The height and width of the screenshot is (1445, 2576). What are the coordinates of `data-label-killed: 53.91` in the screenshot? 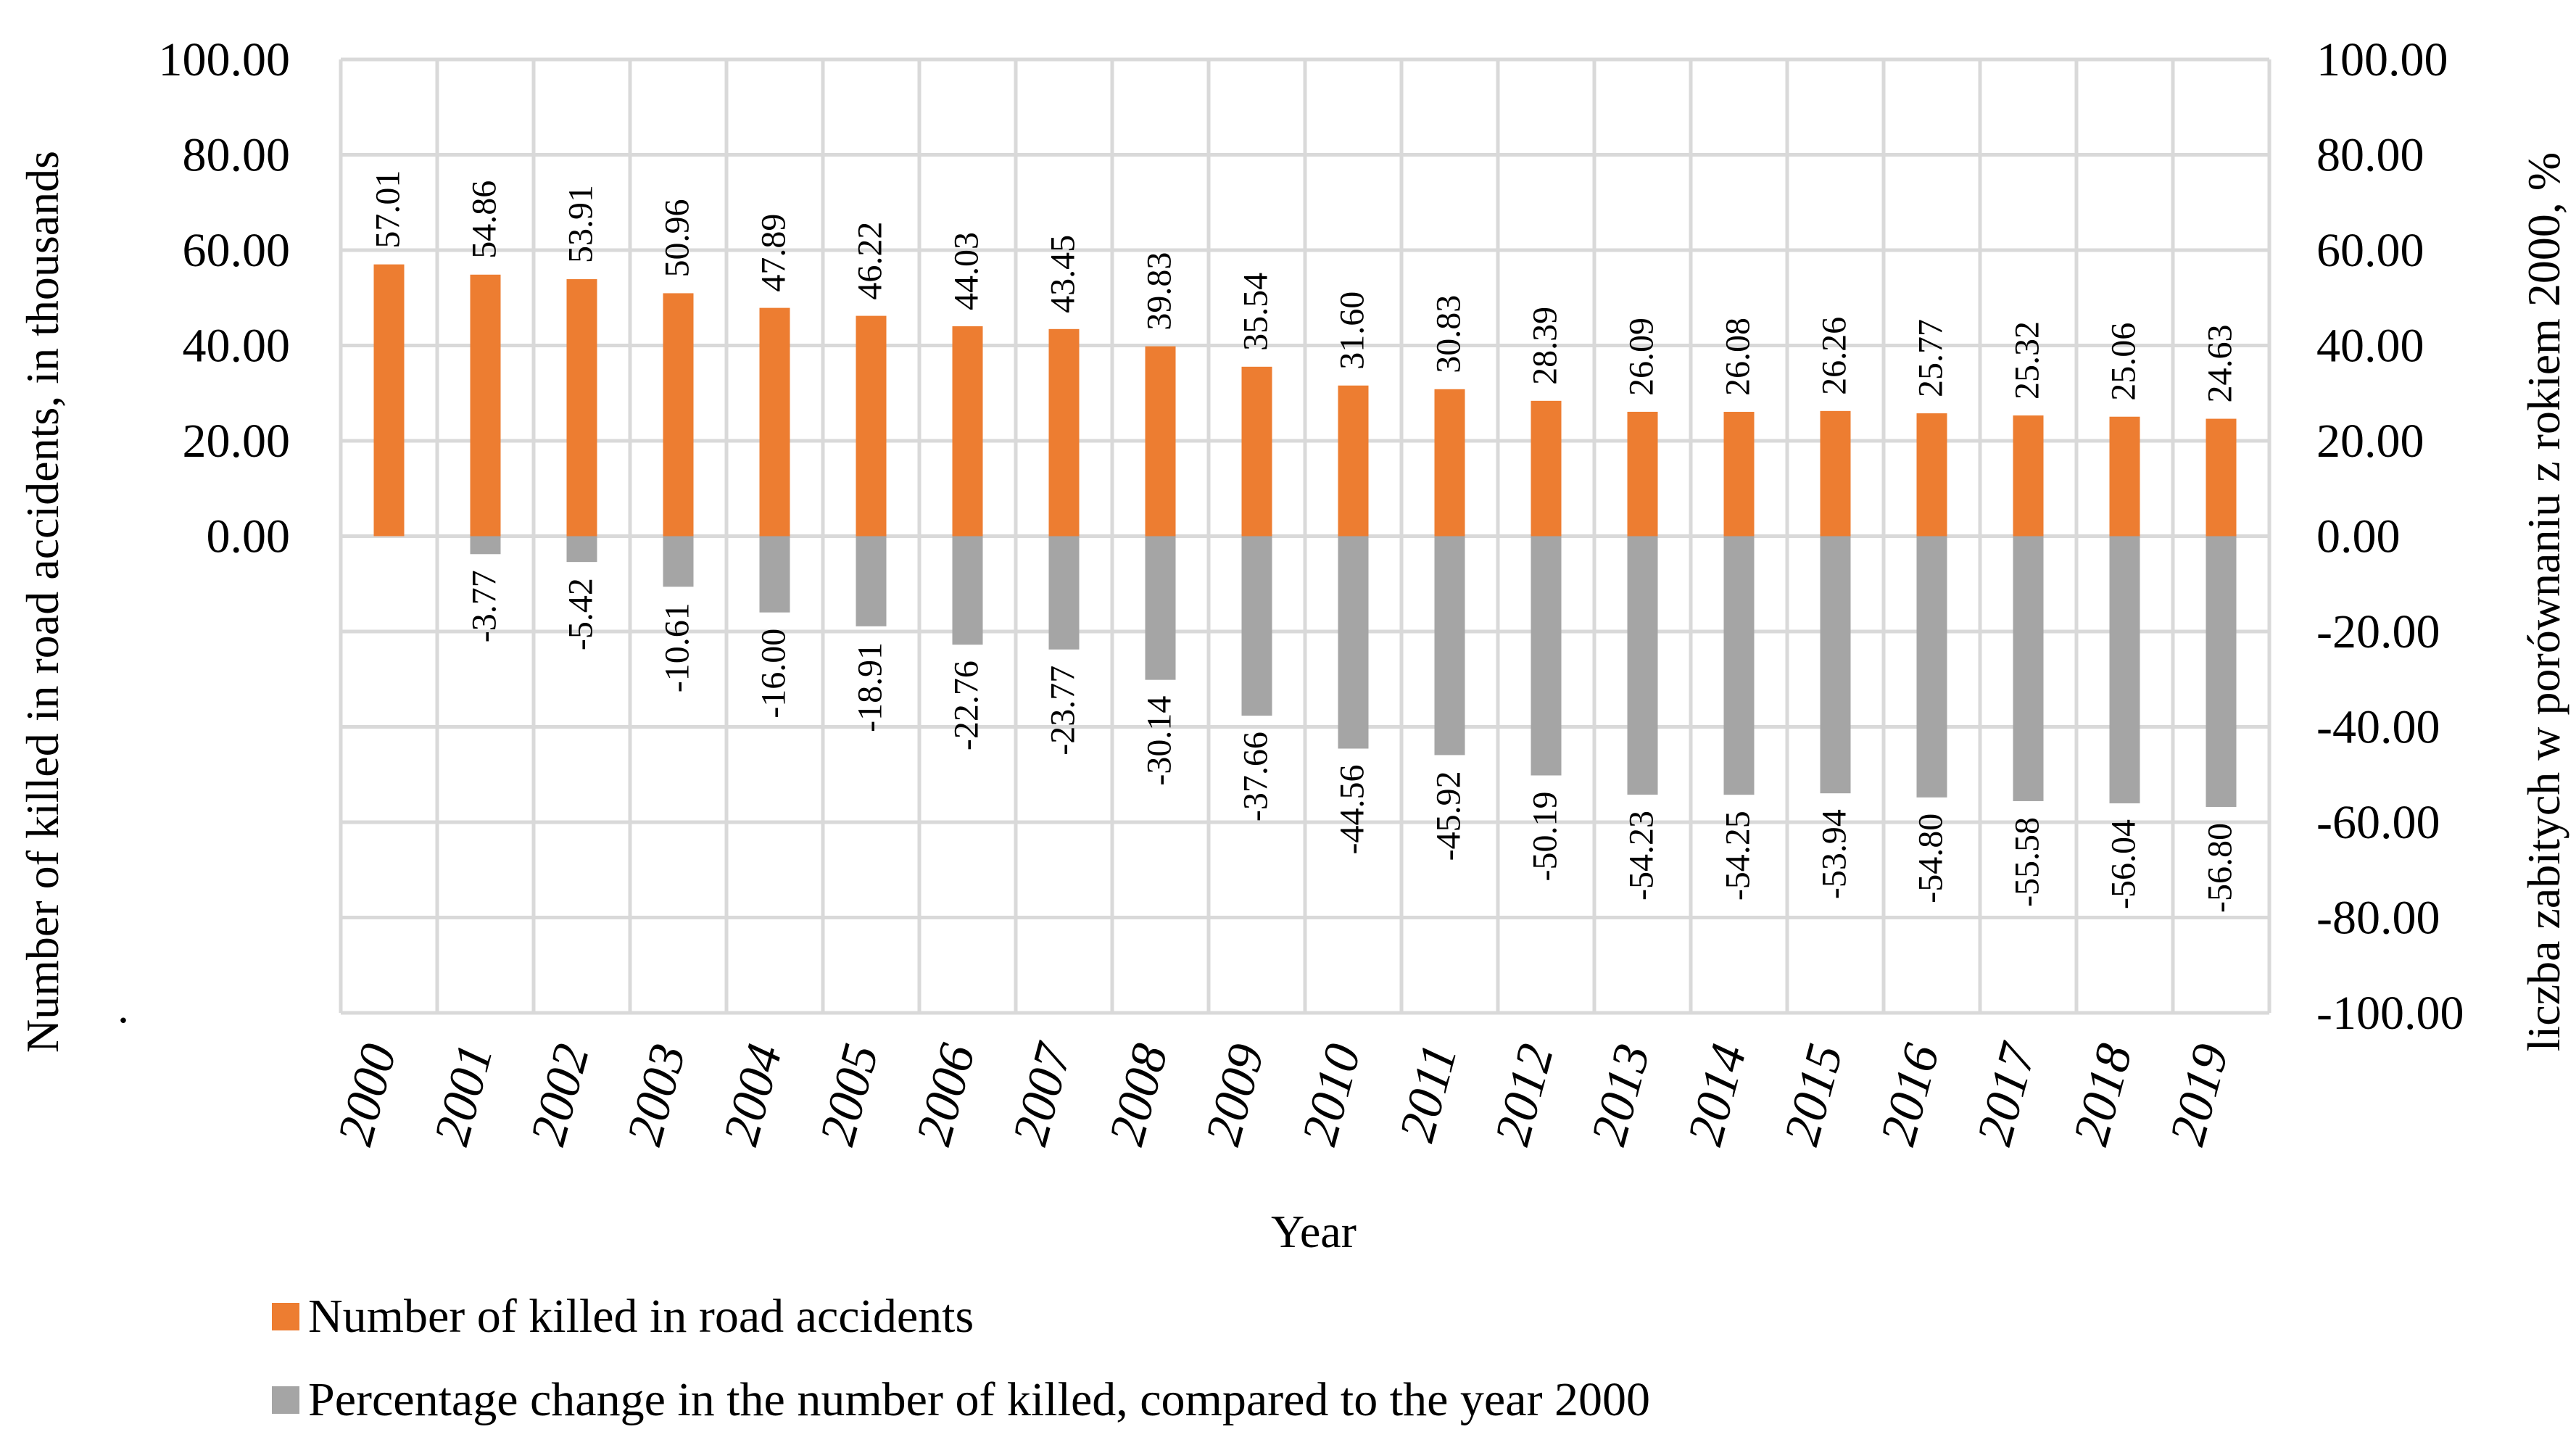 It's located at (581, 224).